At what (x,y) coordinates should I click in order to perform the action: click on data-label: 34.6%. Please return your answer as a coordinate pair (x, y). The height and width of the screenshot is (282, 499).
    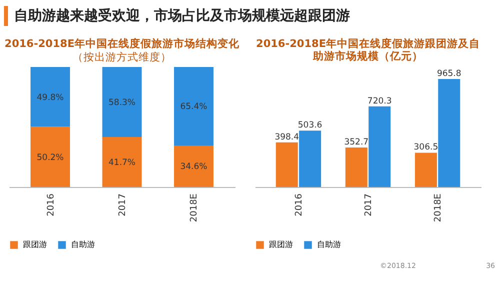
    Looking at the image, I should click on (194, 167).